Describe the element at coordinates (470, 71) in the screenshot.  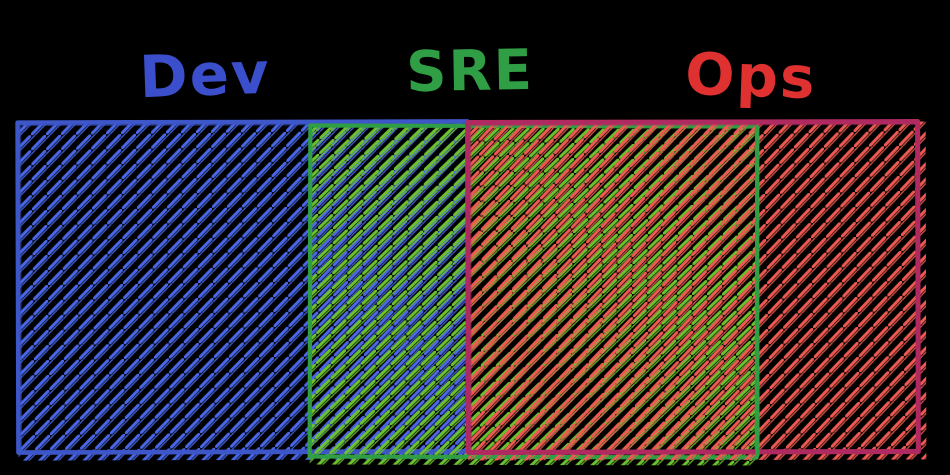
I see `sre-label: SRE` at that location.